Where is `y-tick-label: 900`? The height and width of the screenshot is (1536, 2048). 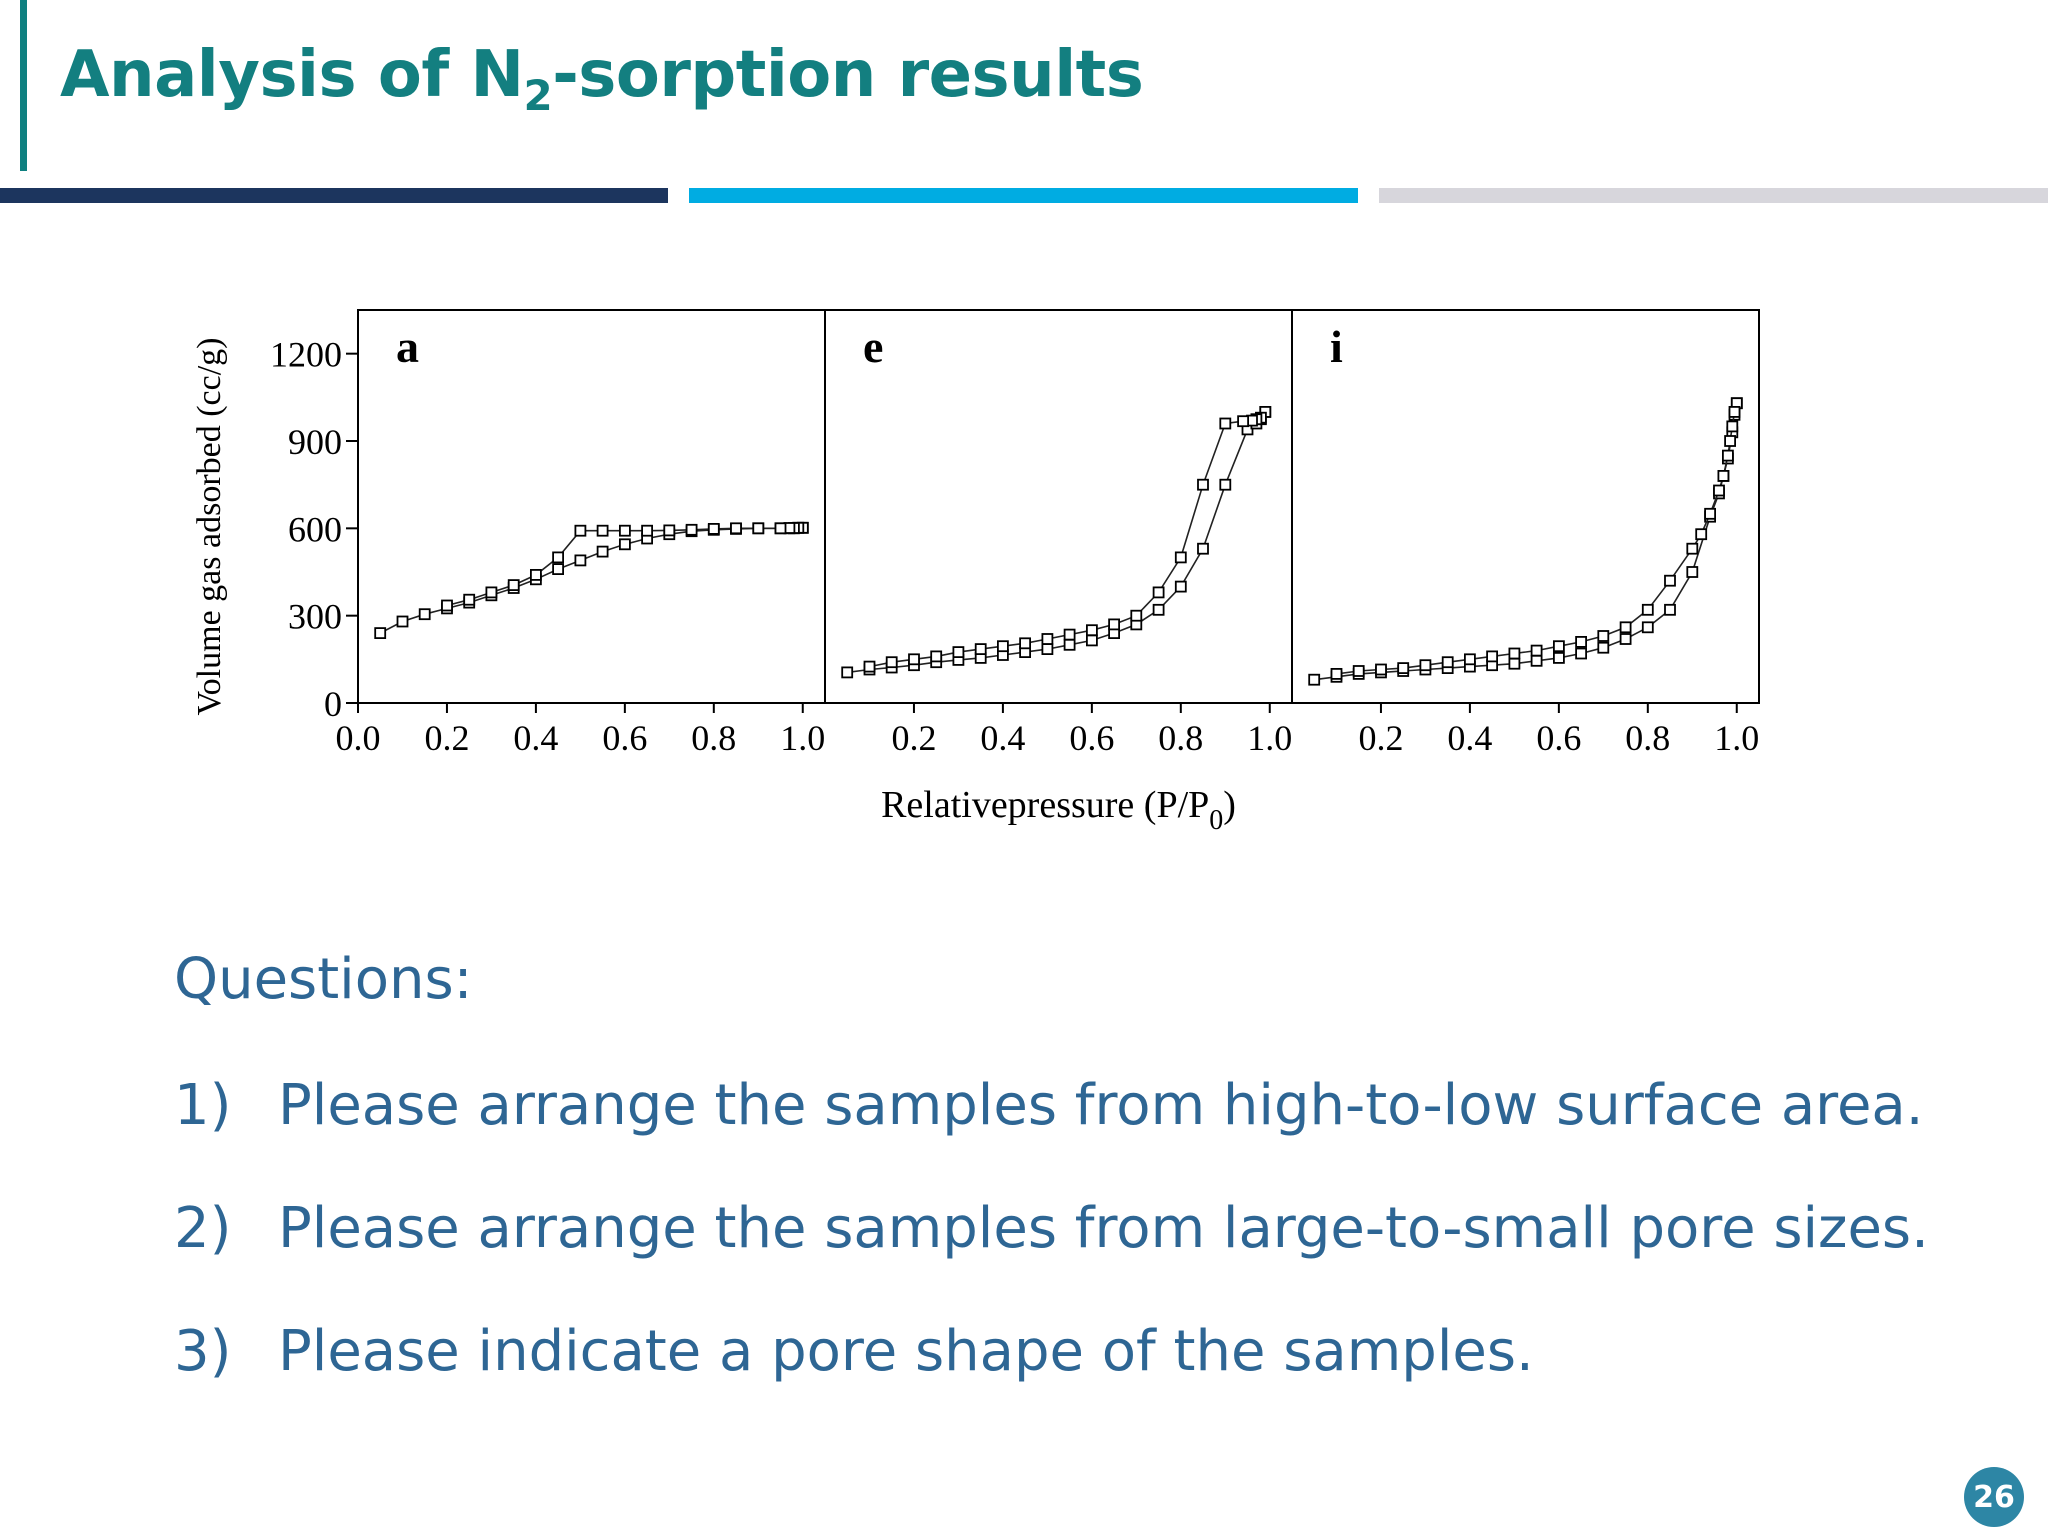
y-tick-label: 900 is located at coordinates (315, 442).